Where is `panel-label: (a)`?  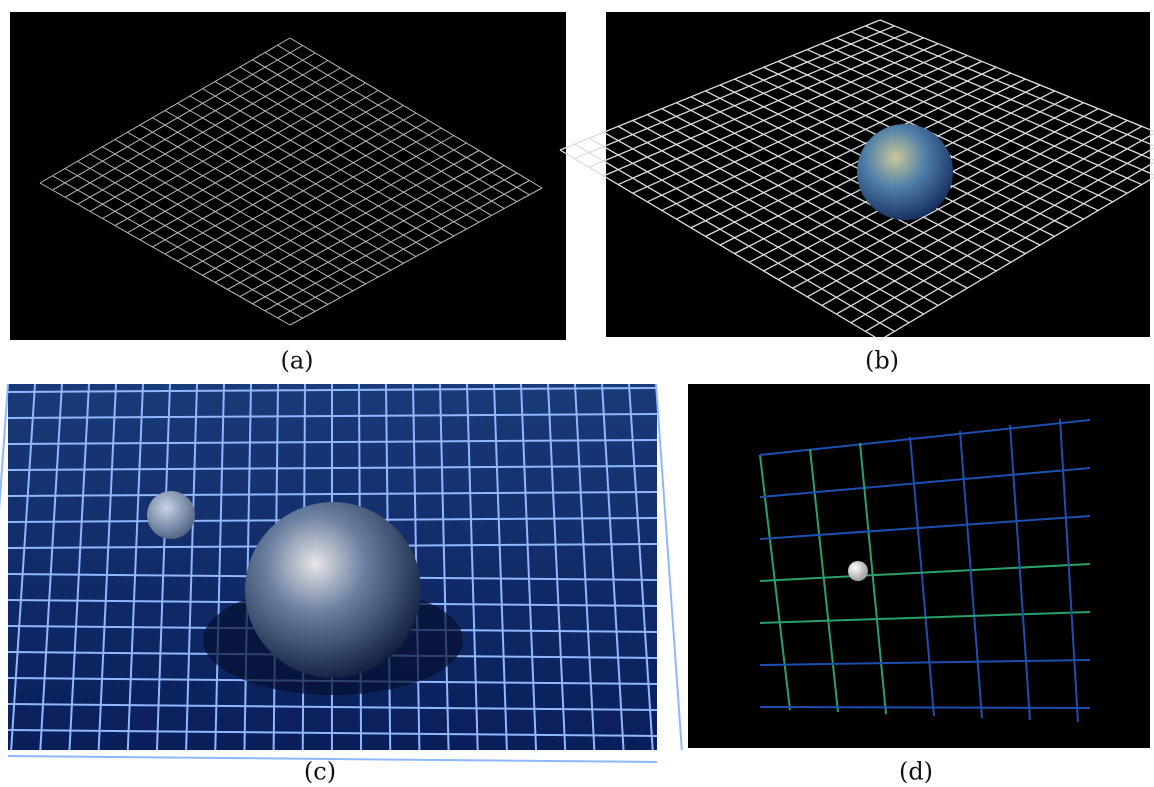
panel-label: (a) is located at coordinates (296, 361).